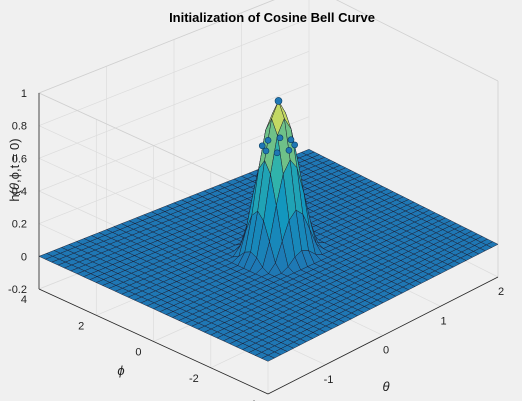  What do you see at coordinates (14, 195) in the screenshot?
I see `z-axis-label-prefix: h(` at bounding box center [14, 195].